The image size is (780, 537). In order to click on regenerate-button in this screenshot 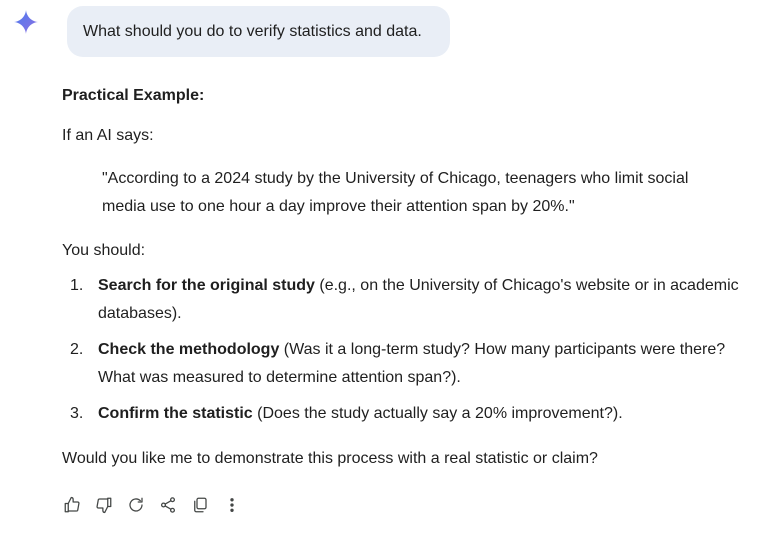, I will do `click(136, 505)`.